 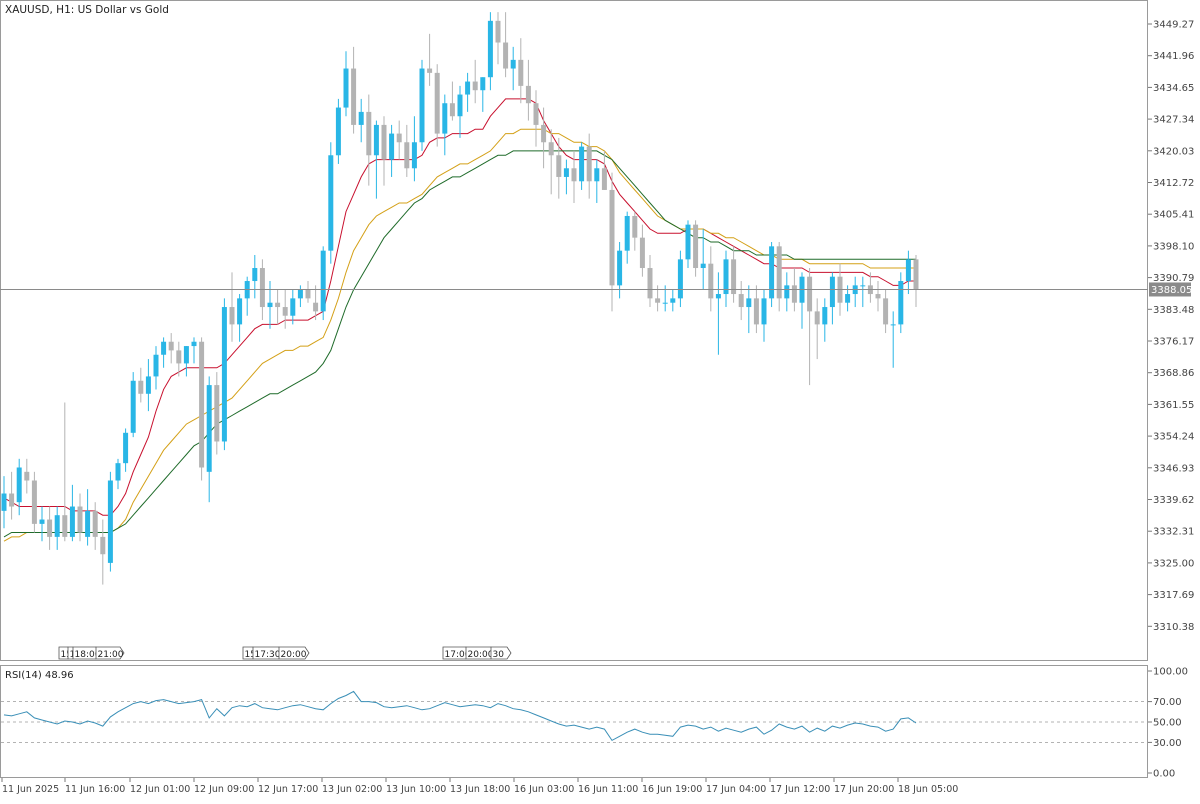 What do you see at coordinates (1173, 500) in the screenshot?
I see `price-tick-label: 3339.62` at bounding box center [1173, 500].